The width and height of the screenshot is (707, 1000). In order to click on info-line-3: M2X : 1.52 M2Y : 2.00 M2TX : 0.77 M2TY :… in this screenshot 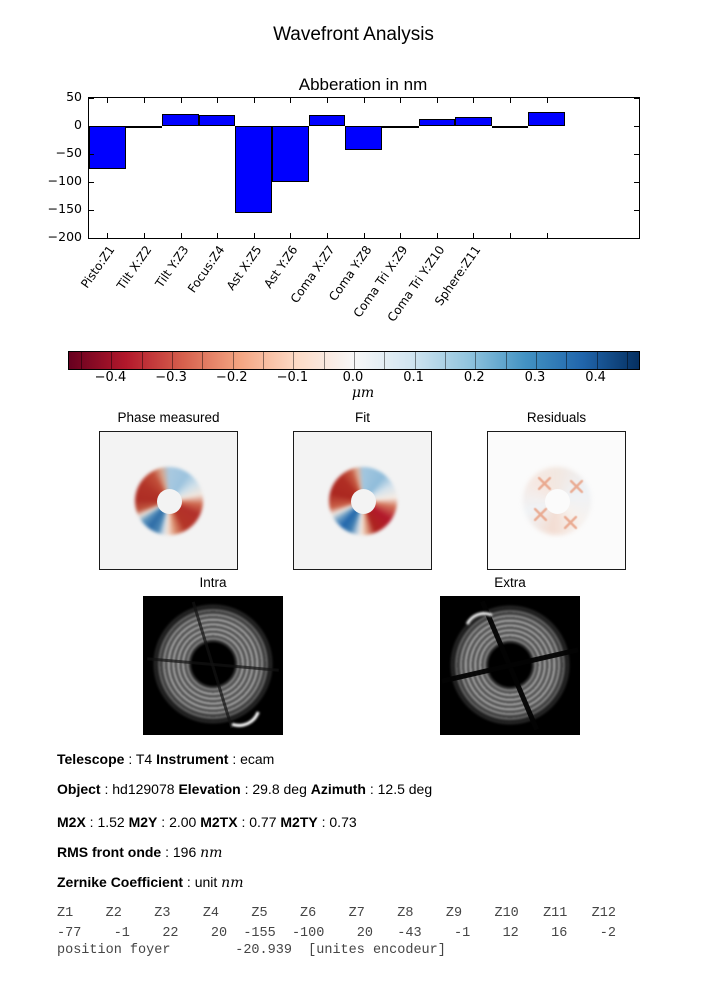, I will do `click(207, 822)`.